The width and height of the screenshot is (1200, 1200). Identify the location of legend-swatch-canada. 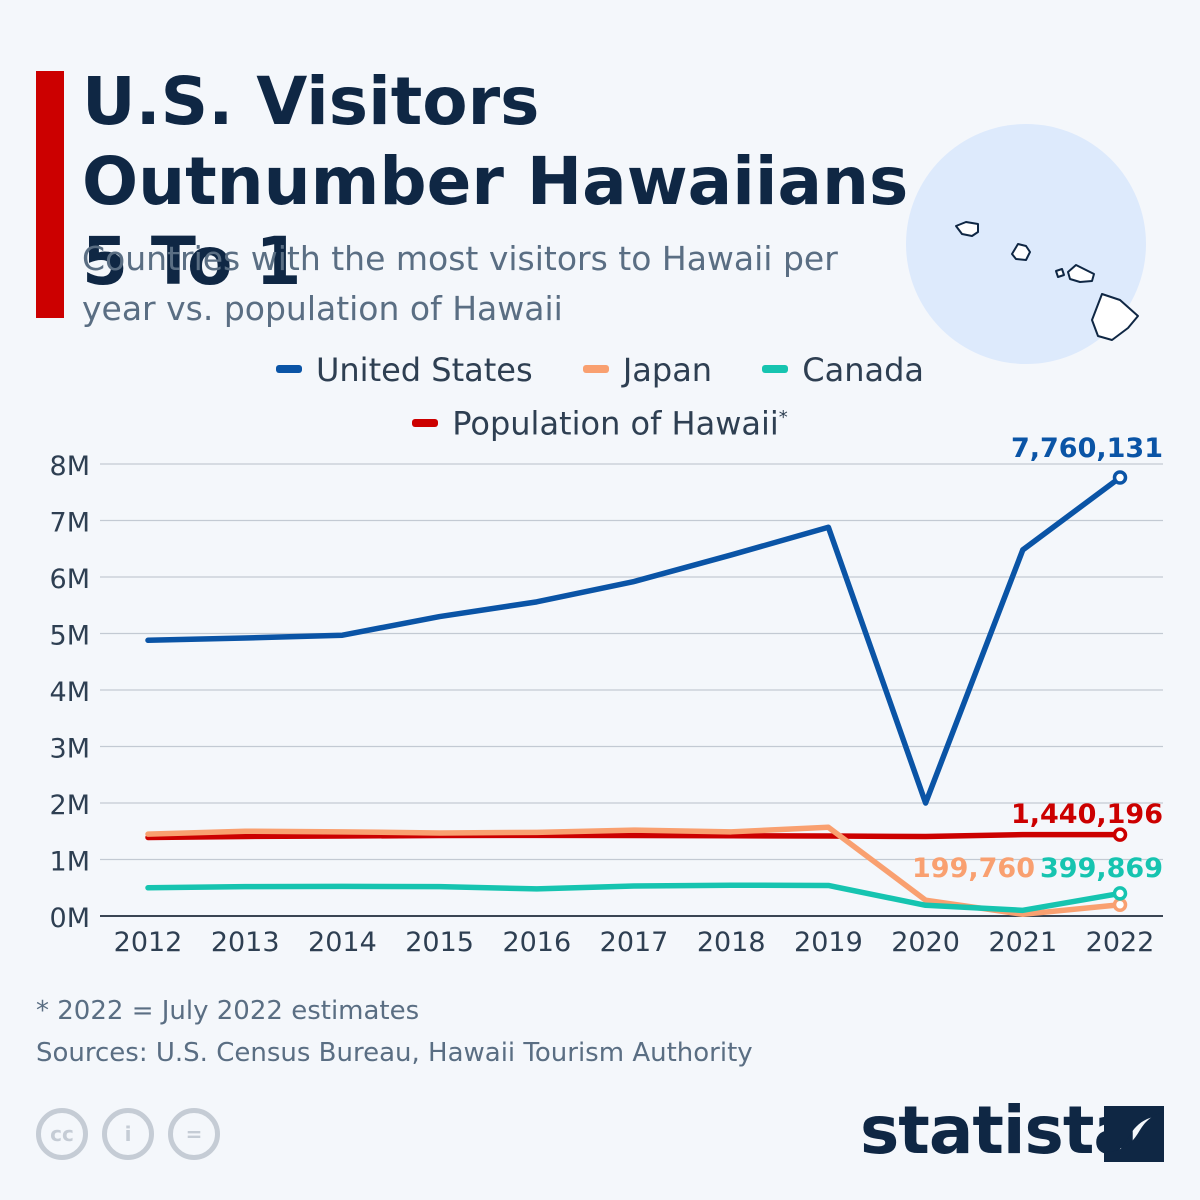
(775, 369).